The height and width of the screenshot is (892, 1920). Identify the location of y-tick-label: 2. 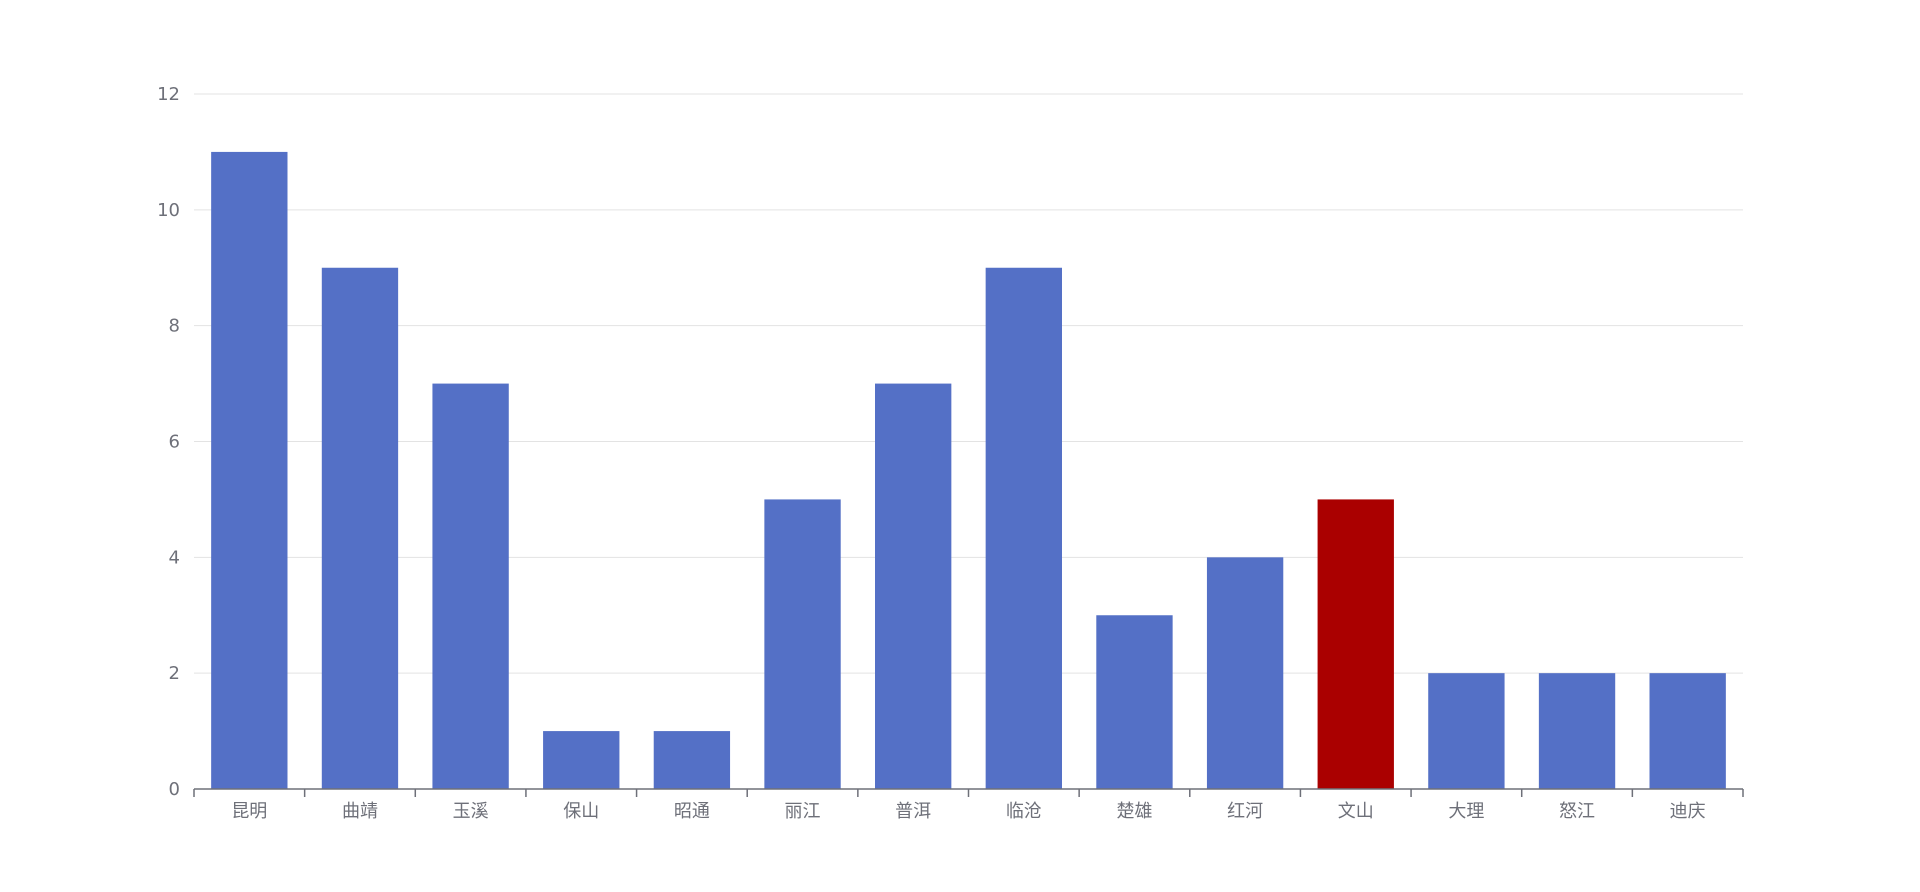
(174, 673).